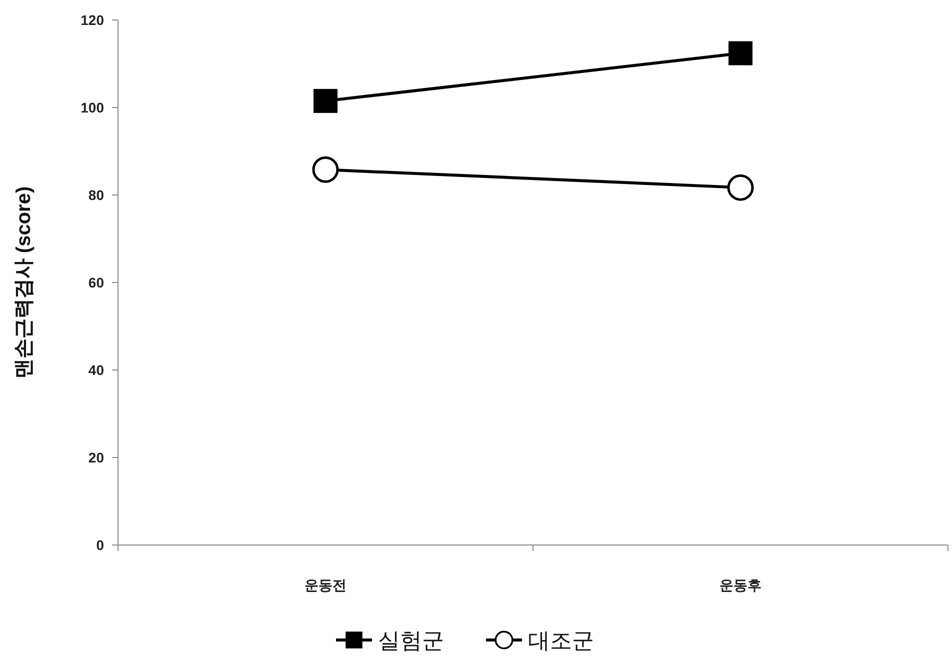 Image resolution: width=952 pixels, height=658 pixels. I want to click on x-tick-label: 운동후, so click(741, 585).